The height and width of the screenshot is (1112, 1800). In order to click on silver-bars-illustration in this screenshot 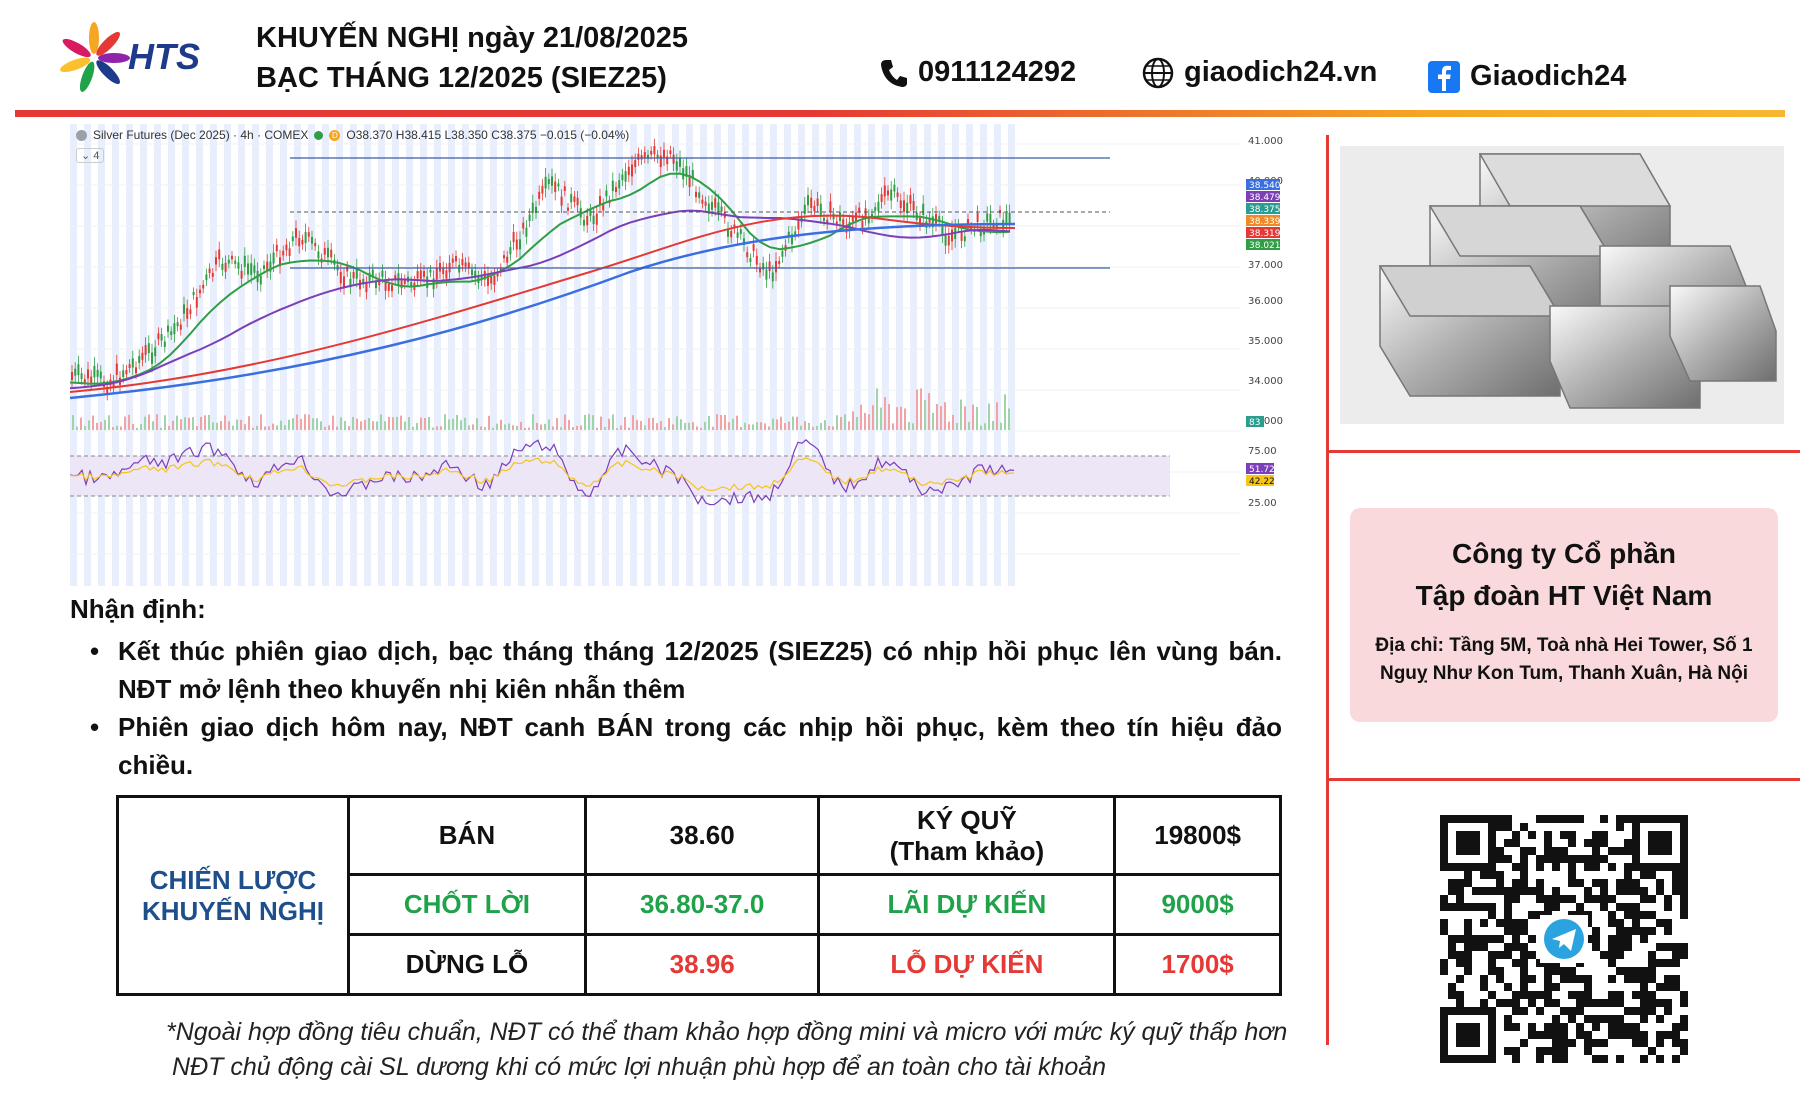, I will do `click(1562, 285)`.